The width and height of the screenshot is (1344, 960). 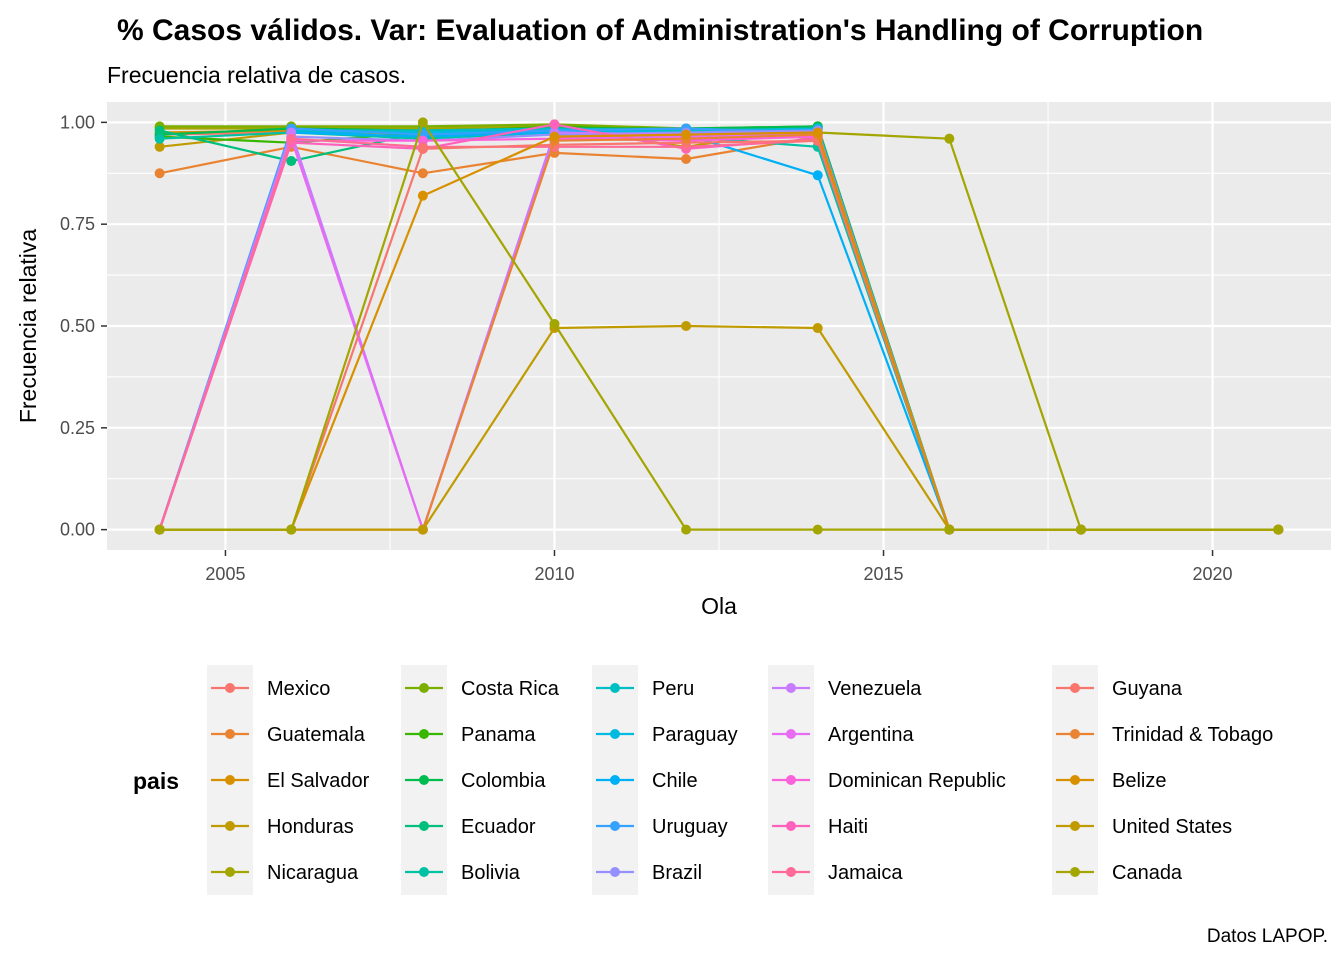 I want to click on legend-item: Uruguay, so click(x=660, y=826).